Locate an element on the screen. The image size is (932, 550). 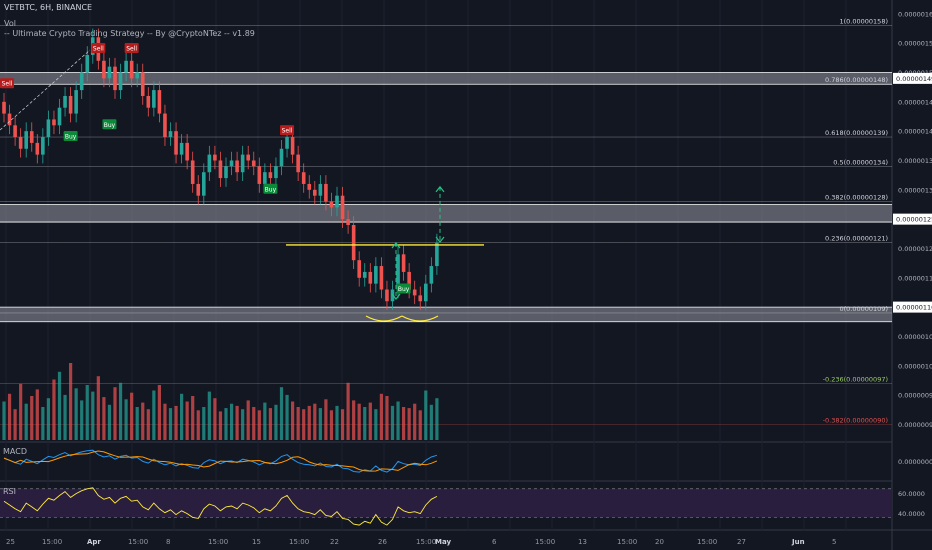
time-tick: 20 is located at coordinates (659, 542).